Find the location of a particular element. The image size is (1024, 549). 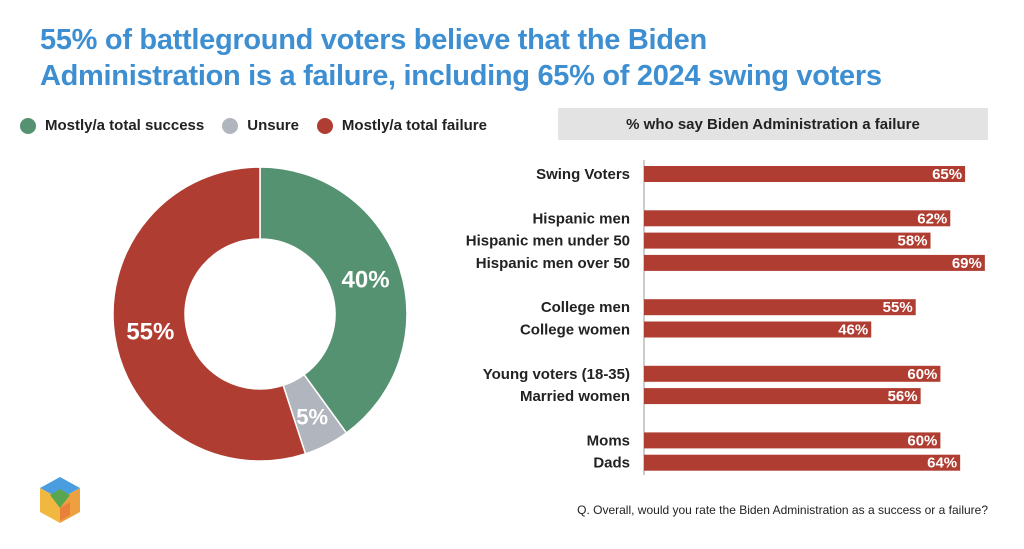

bar-value-label: 46% is located at coordinates (853, 330).